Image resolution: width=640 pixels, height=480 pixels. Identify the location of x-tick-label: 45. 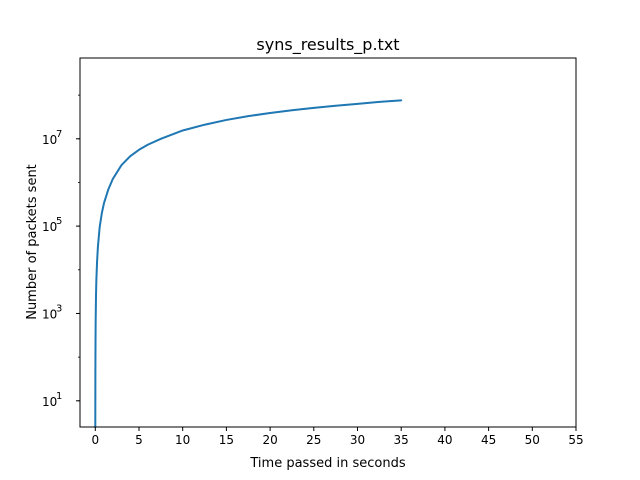
(488, 440).